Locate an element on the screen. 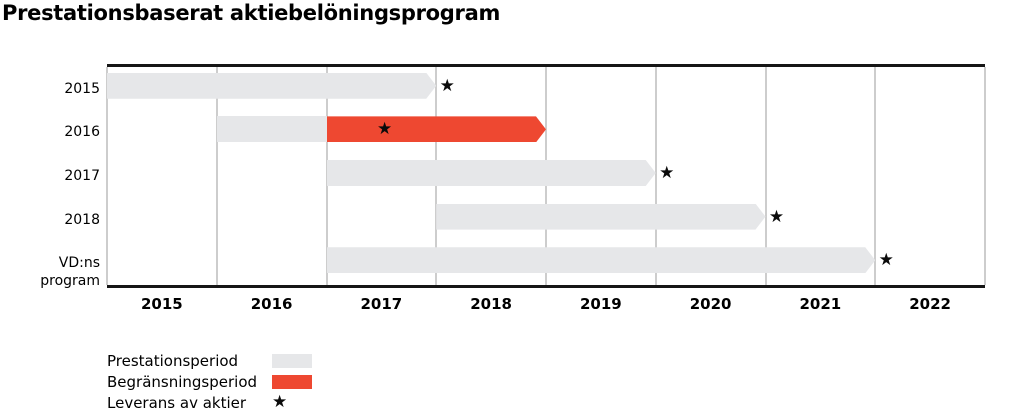 This screenshot has width=1019, height=413. gridline-2023 is located at coordinates (985, 176).